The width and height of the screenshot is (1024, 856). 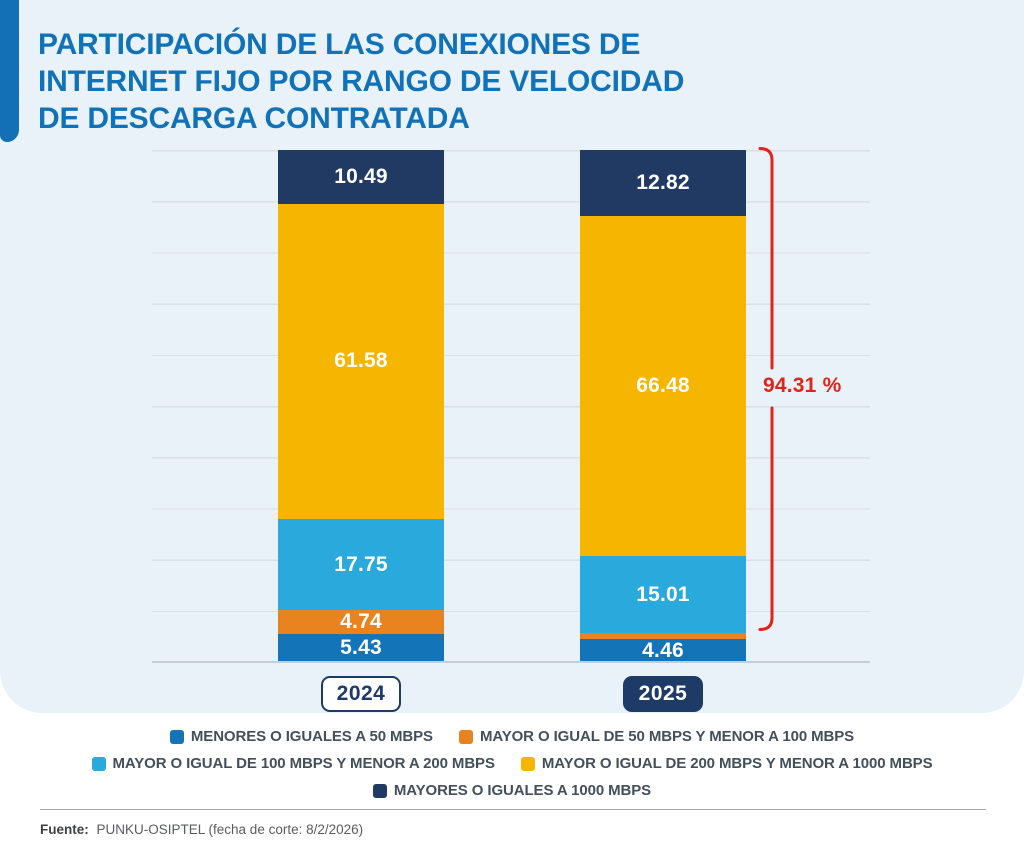 I want to click on segment-value-label: 12.82, so click(x=663, y=182).